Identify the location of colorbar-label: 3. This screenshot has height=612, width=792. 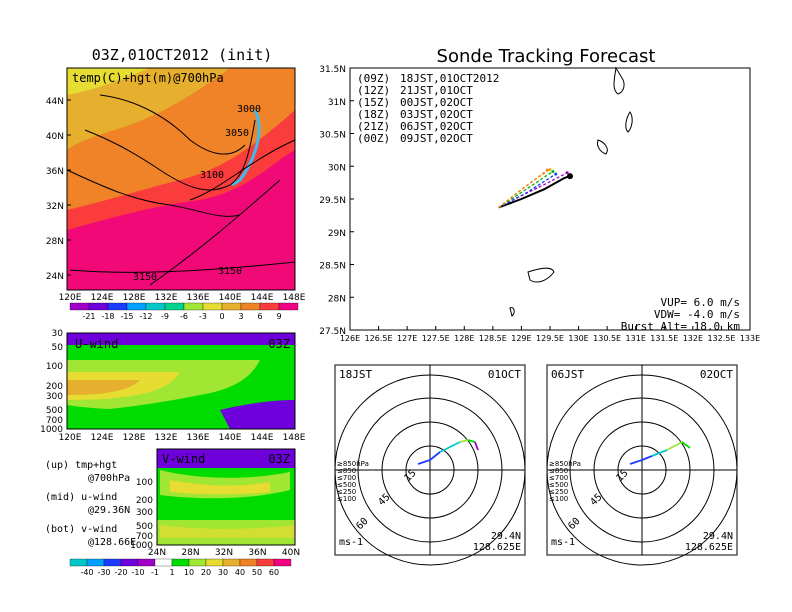
(240, 316).